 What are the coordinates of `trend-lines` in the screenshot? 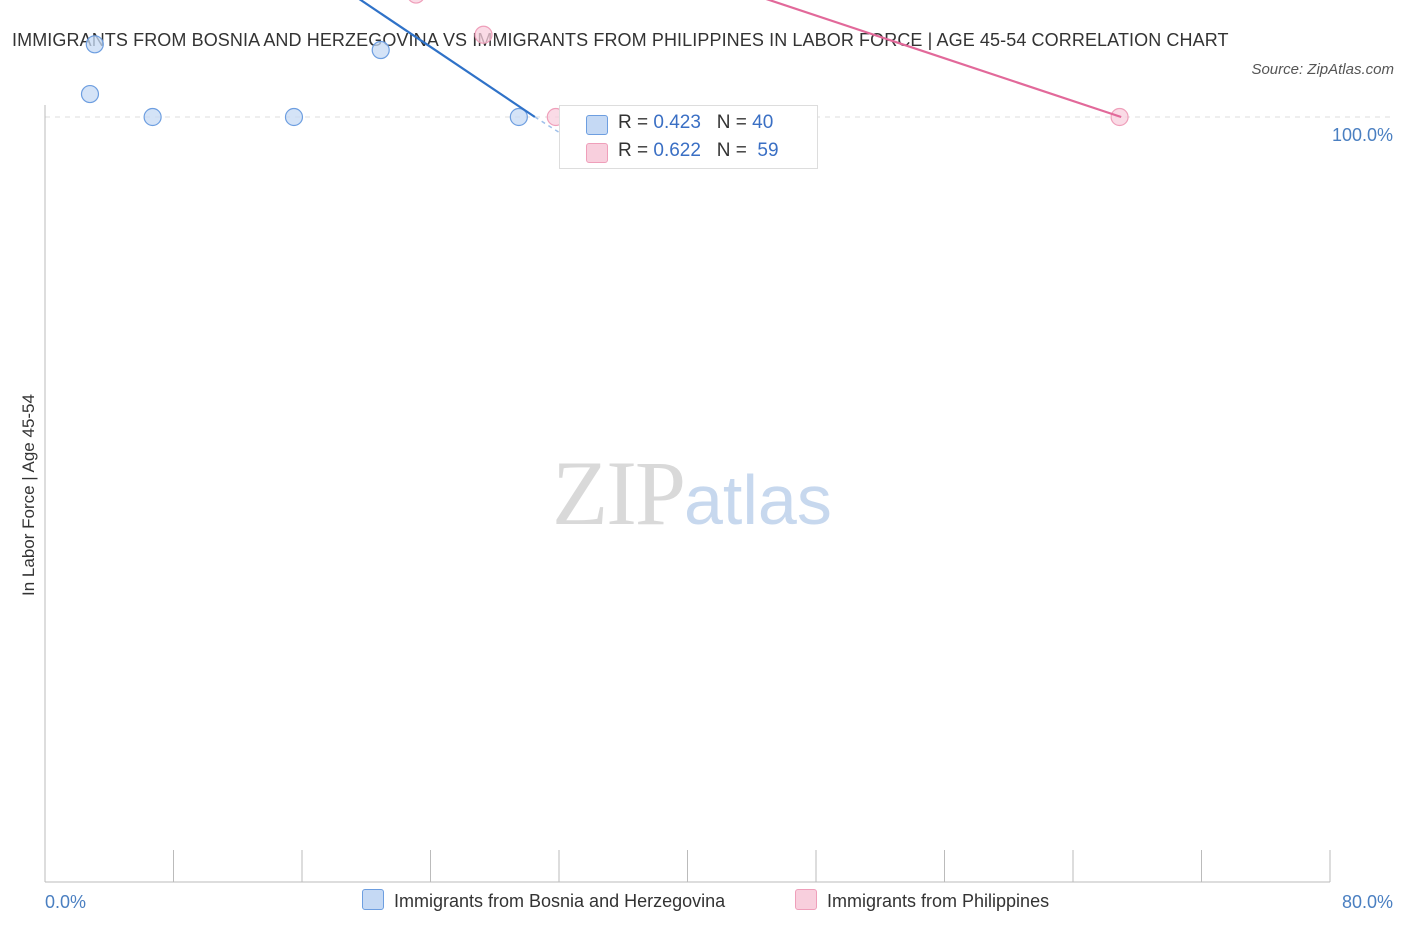 It's located at (740, 66).